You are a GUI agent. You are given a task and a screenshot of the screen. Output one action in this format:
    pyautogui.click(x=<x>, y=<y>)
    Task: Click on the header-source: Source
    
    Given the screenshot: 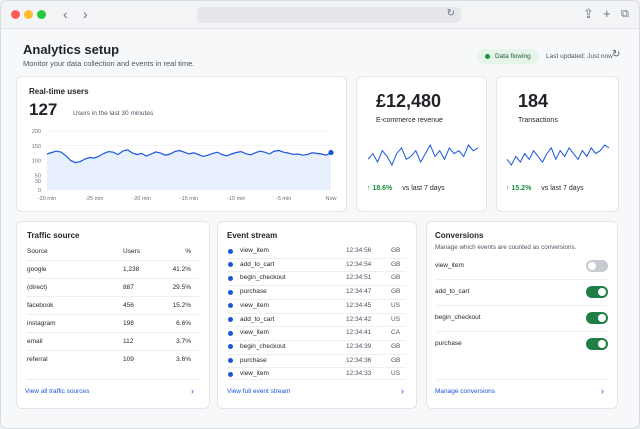 What is the action you would take?
    pyautogui.click(x=37, y=251)
    